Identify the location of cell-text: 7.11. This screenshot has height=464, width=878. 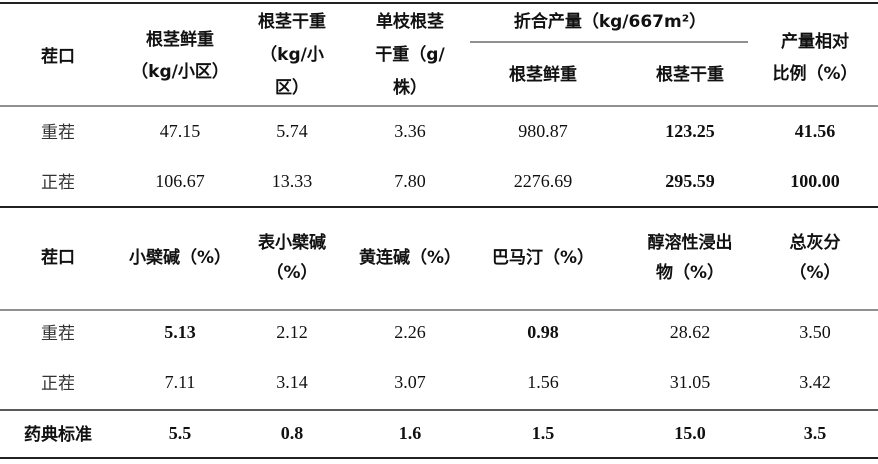
(180, 382).